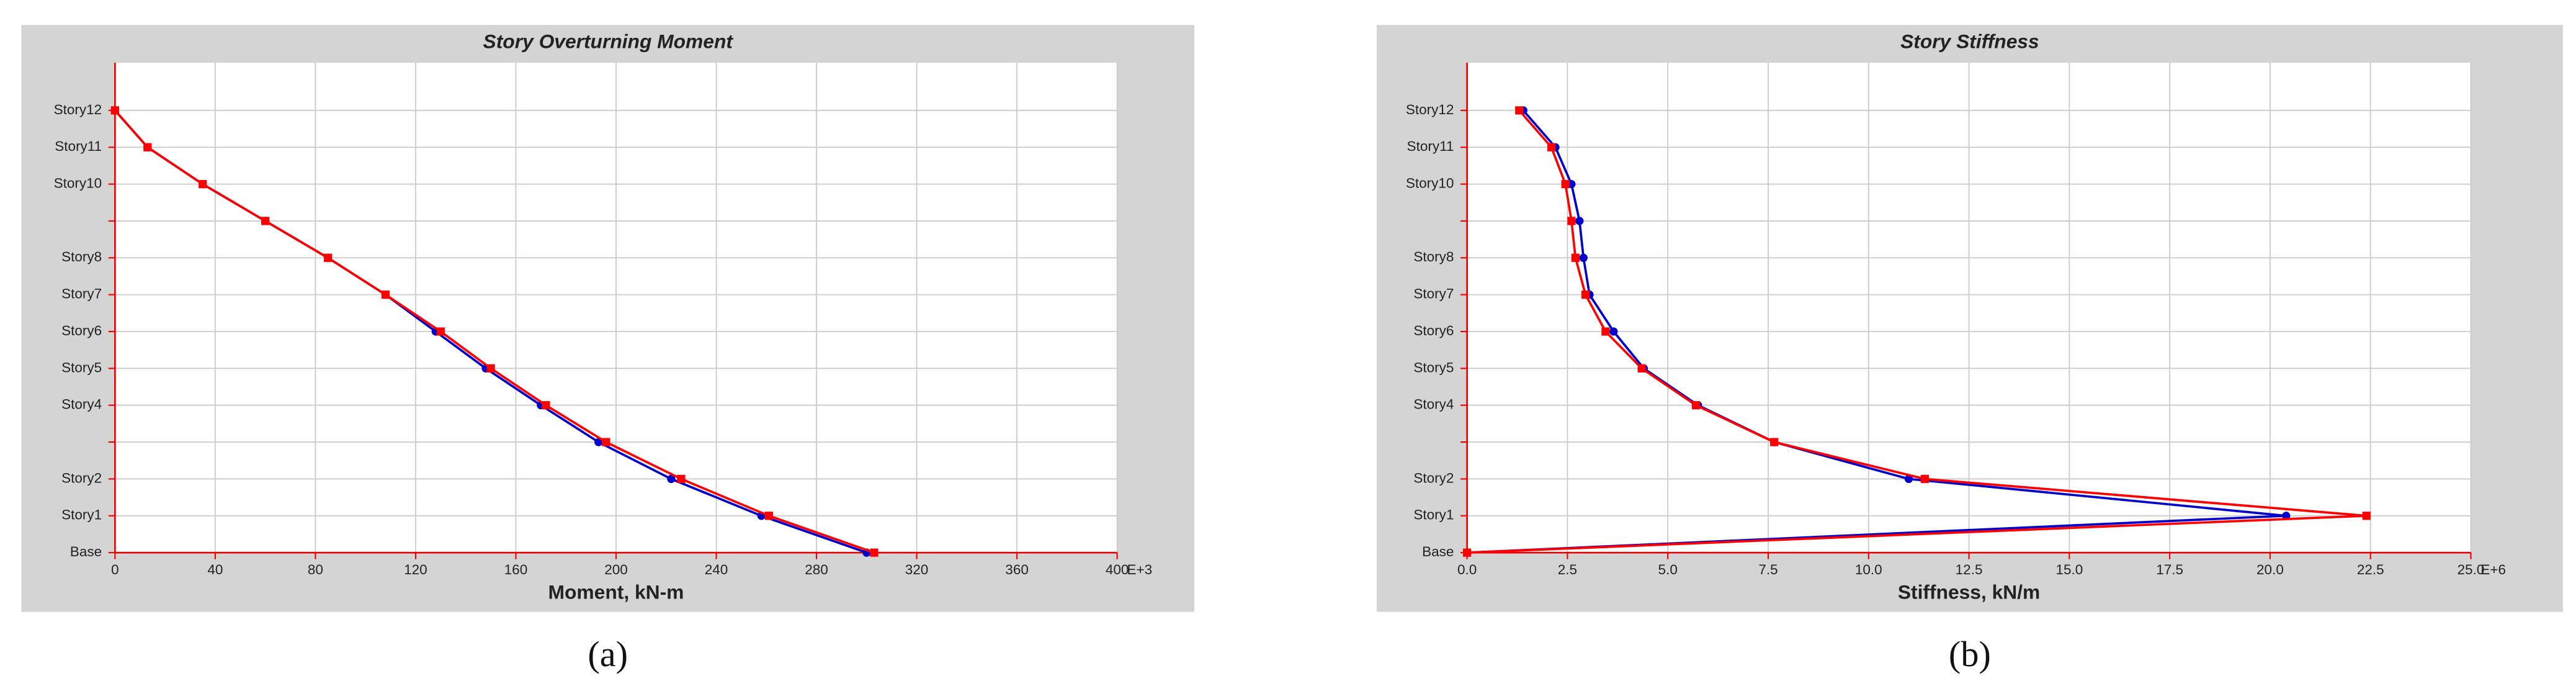 The image size is (2576, 691). What do you see at coordinates (1117, 569) in the screenshot?
I see `x-tick-label: 400` at bounding box center [1117, 569].